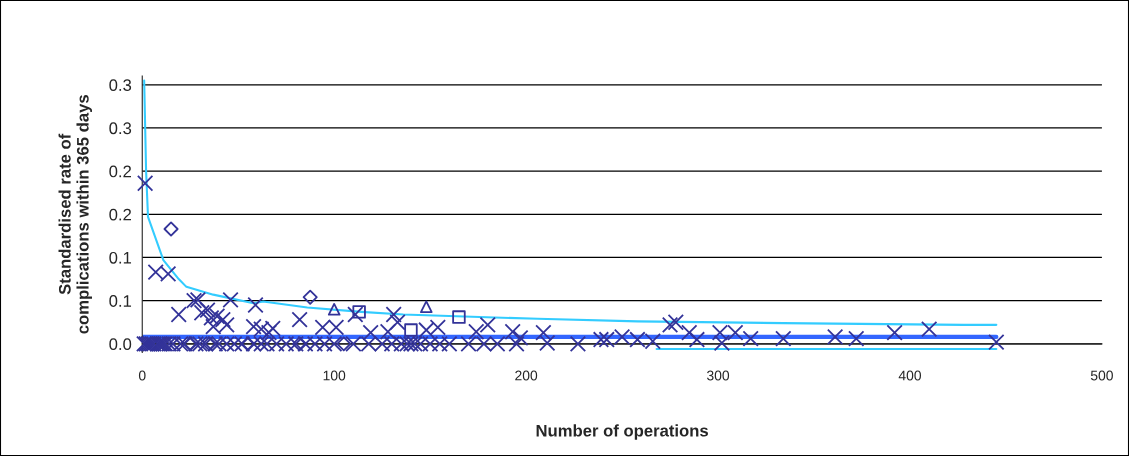 This screenshot has height=456, width=1129. Describe the element at coordinates (526, 375) in the screenshot. I see `x-tick-label: 200` at that location.